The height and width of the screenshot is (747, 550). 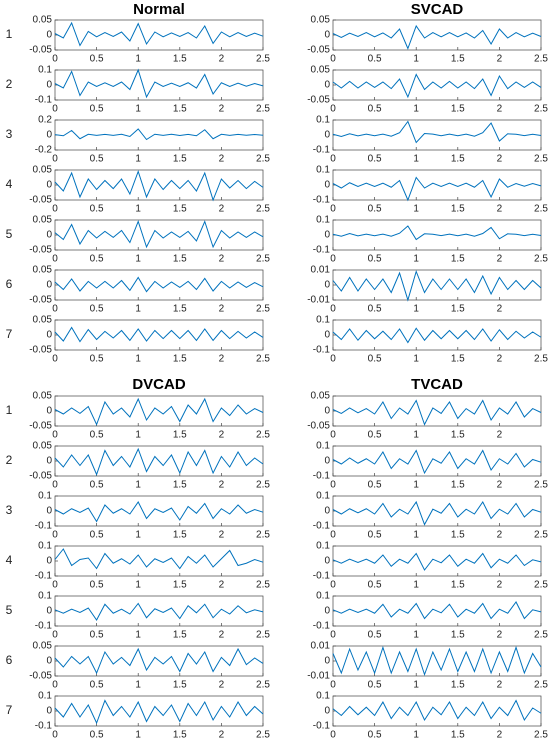 I want to click on row-label: 2, so click(x=9, y=84).